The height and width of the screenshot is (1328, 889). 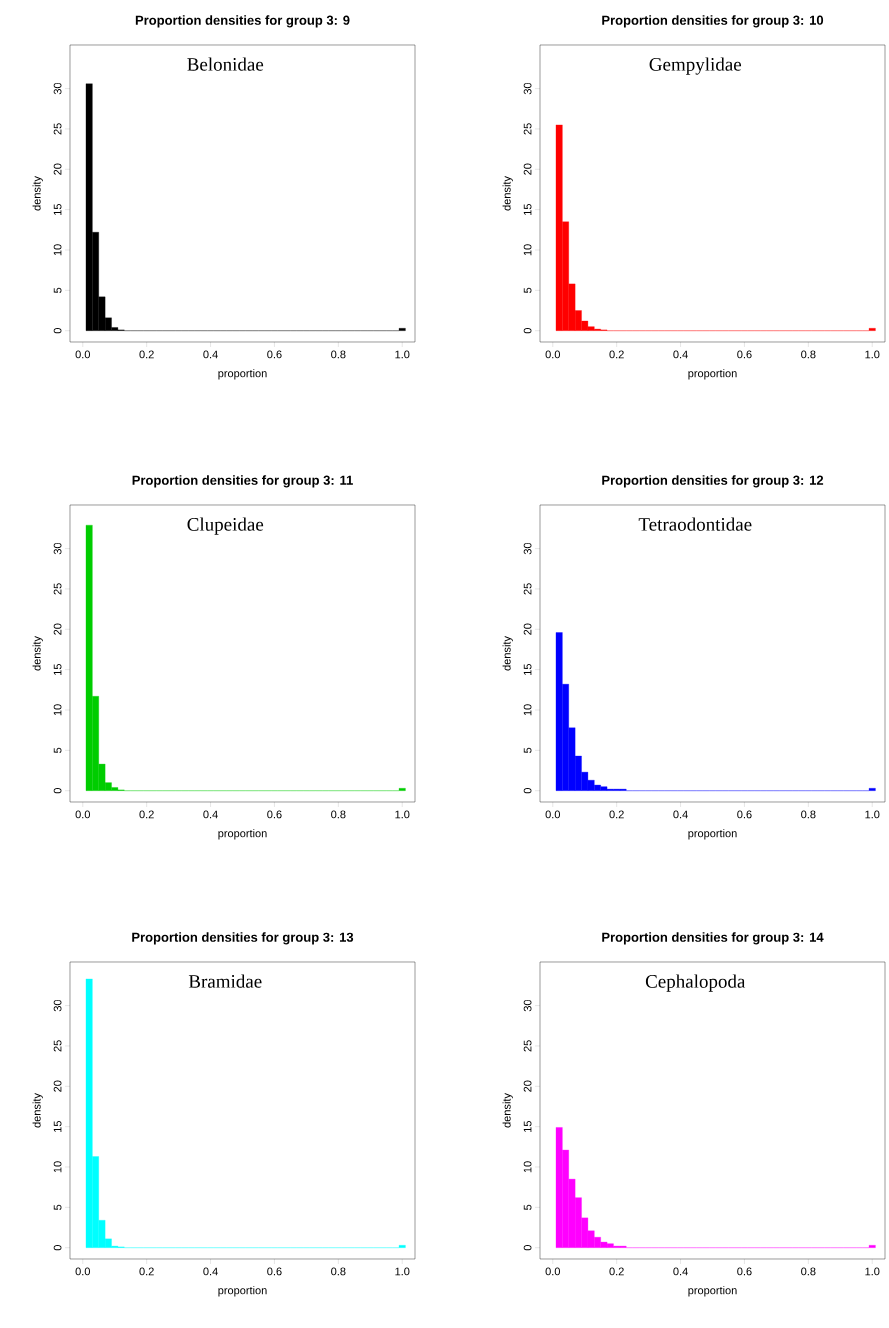 What do you see at coordinates (242, 21) in the screenshot?
I see `chart-title: Proportion densities for group 3: 9` at bounding box center [242, 21].